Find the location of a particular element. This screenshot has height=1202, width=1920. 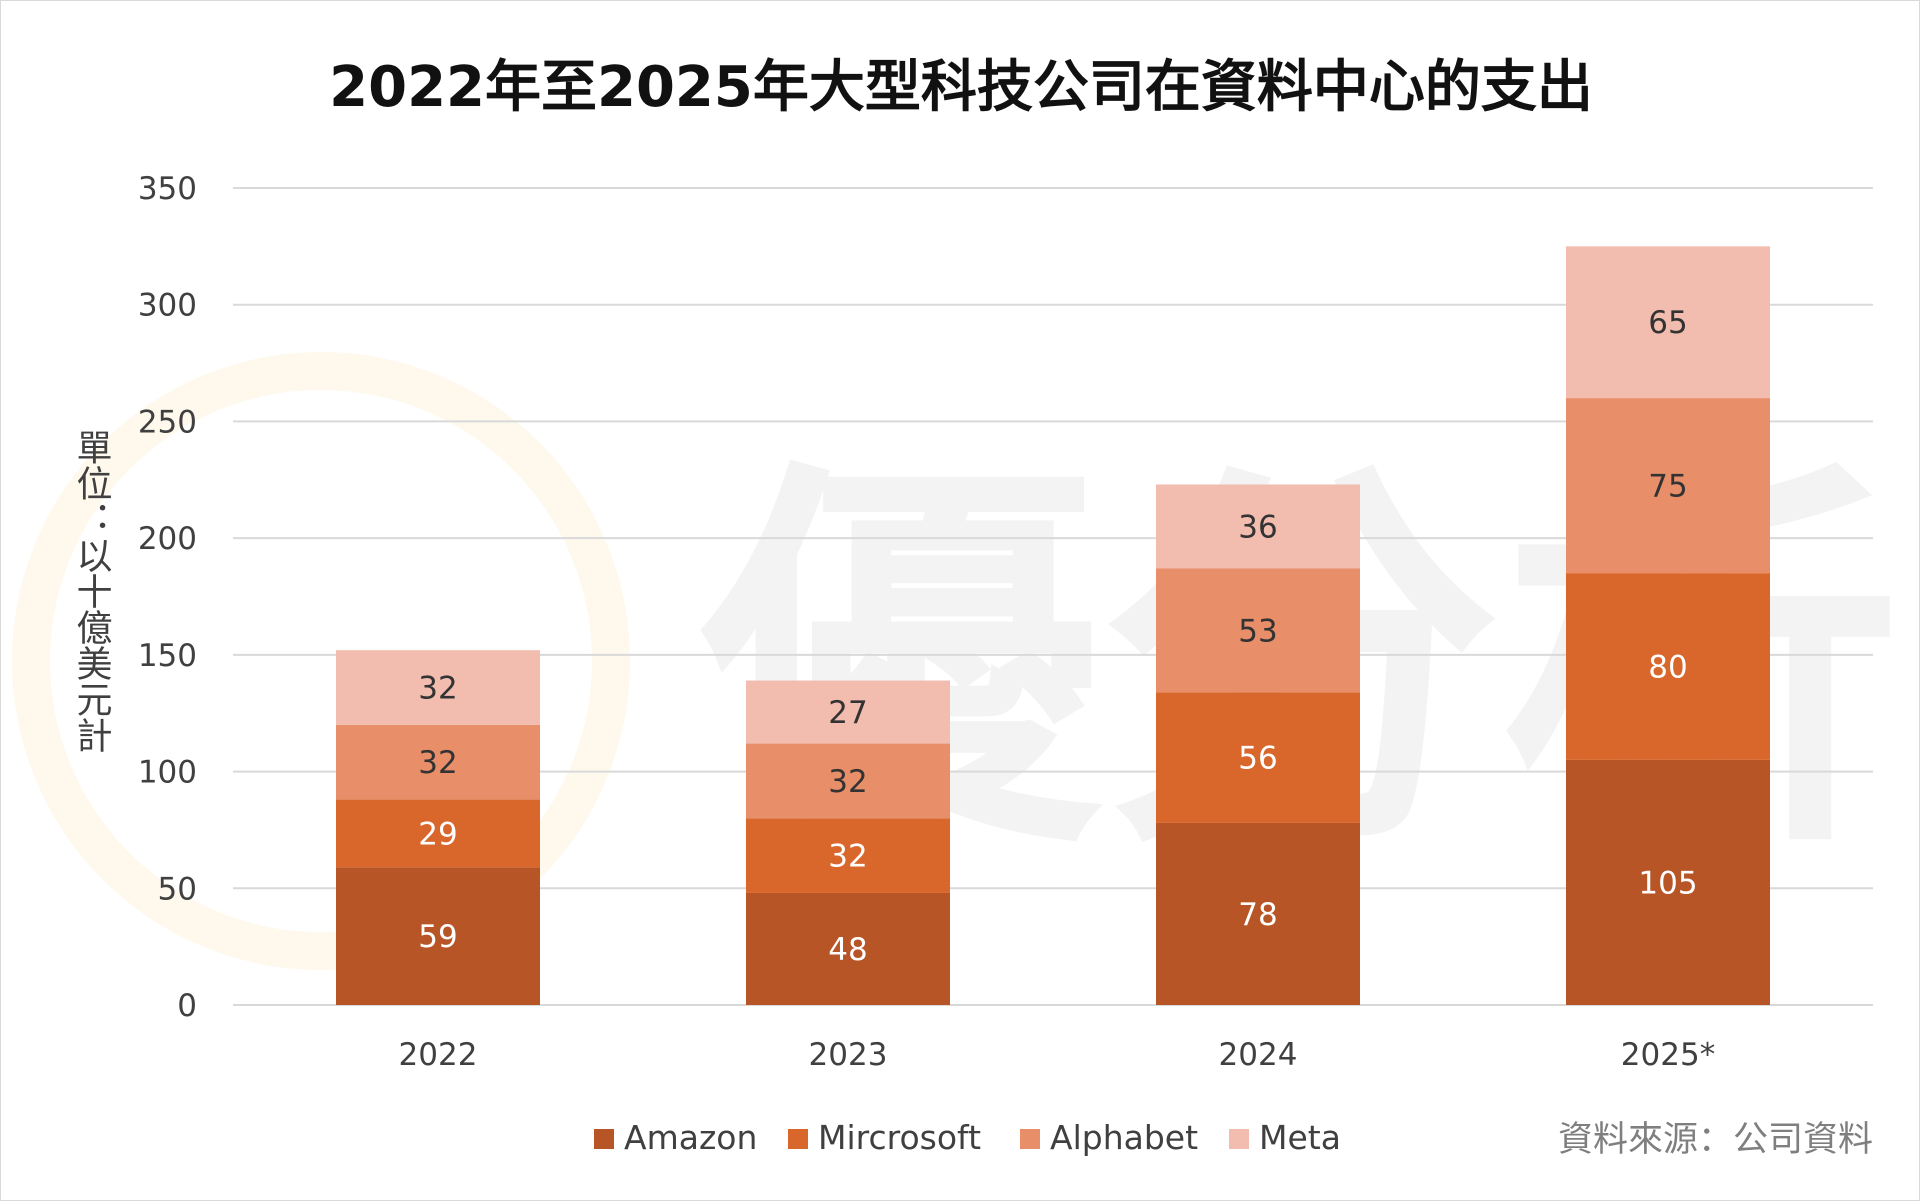

source-note: 資料來源：公司資料 is located at coordinates (1715, 1140).